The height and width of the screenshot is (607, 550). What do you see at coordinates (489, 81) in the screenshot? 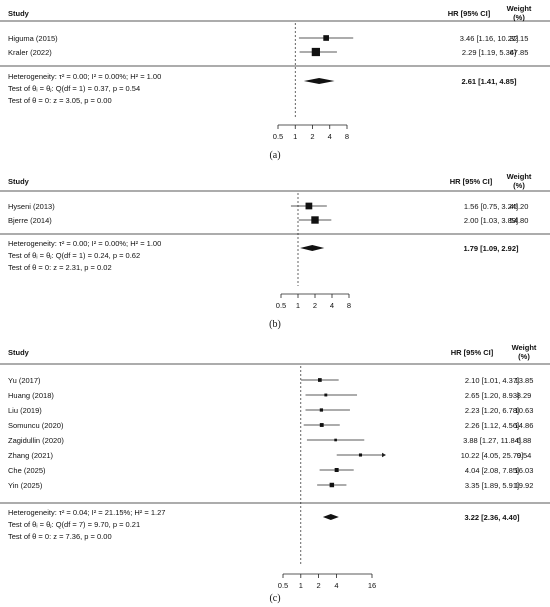
I see `pooled-hr-ci: 2.61 [1.41, 4.85]` at bounding box center [489, 81].